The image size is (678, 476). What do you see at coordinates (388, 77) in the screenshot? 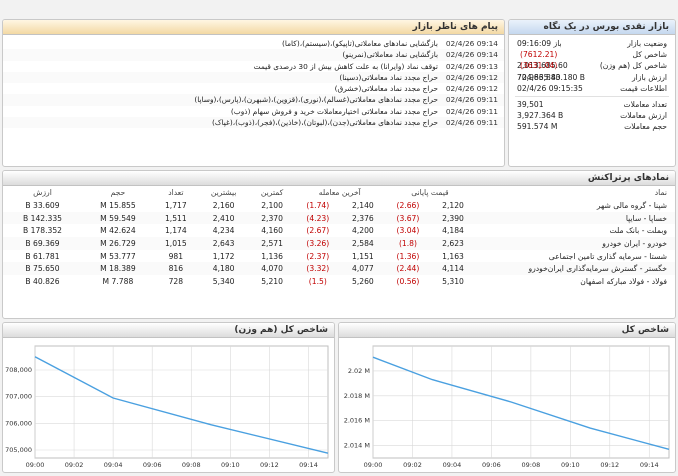
I see `news-message: حراج مجدد نماد معاملاتی(دسینا)` at bounding box center [388, 77].